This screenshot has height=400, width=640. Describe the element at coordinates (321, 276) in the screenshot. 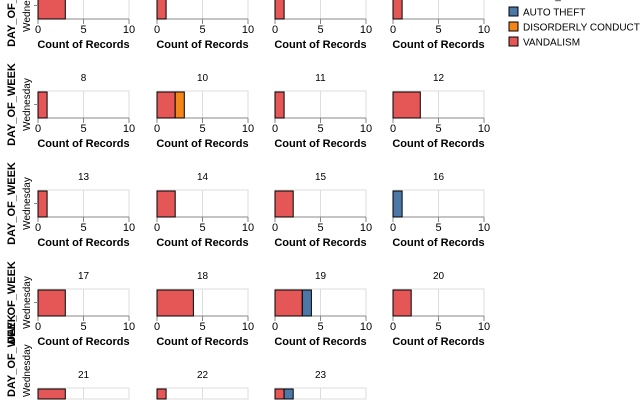

I see `facet-title: 19` at that location.